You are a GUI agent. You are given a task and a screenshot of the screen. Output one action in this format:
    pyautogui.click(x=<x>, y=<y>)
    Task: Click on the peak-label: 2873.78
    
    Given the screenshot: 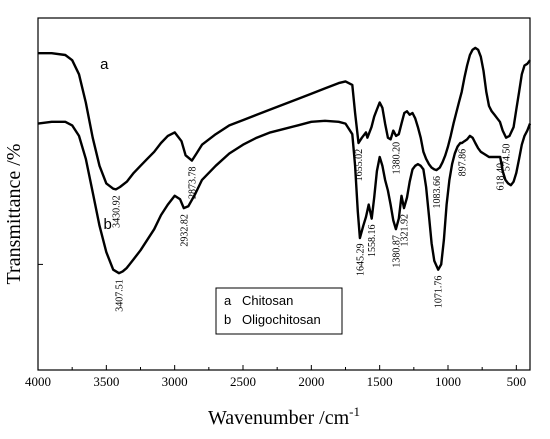 What is the action you would take?
    pyautogui.click(x=192, y=183)
    